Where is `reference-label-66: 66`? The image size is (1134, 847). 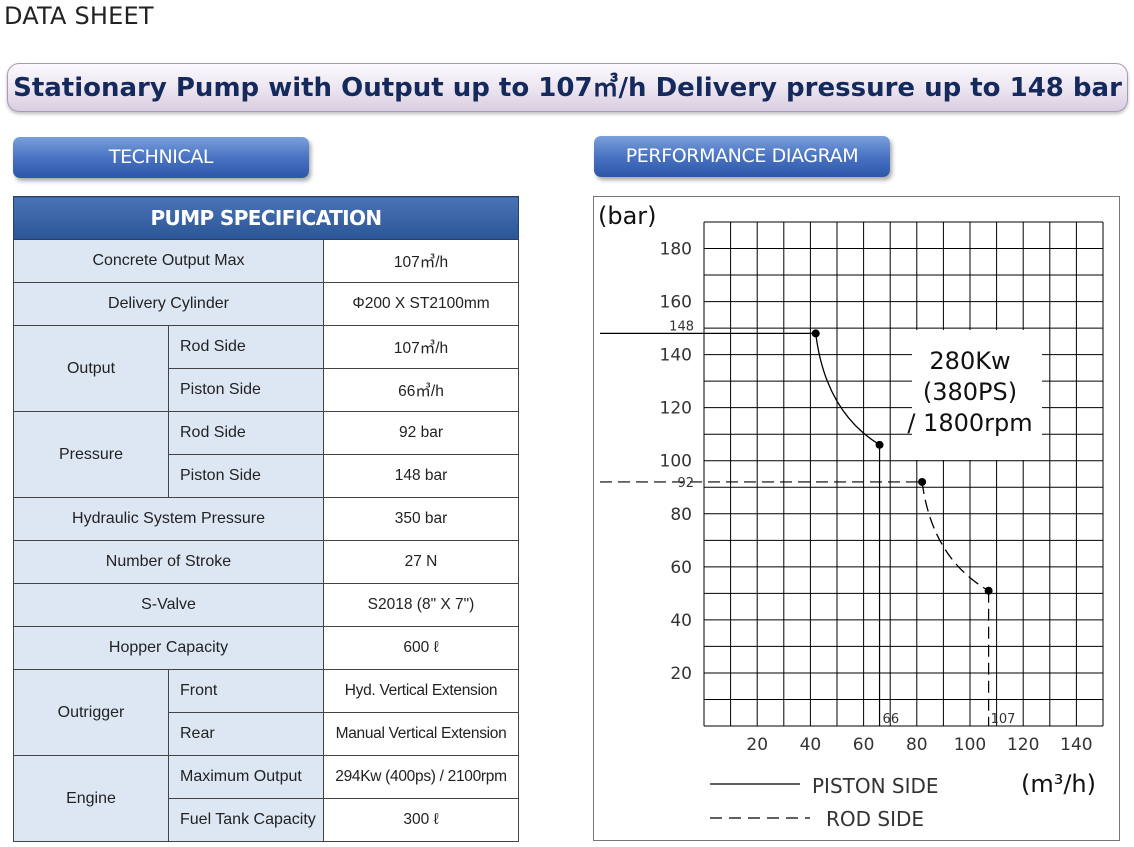 reference-label-66: 66 is located at coordinates (891, 719).